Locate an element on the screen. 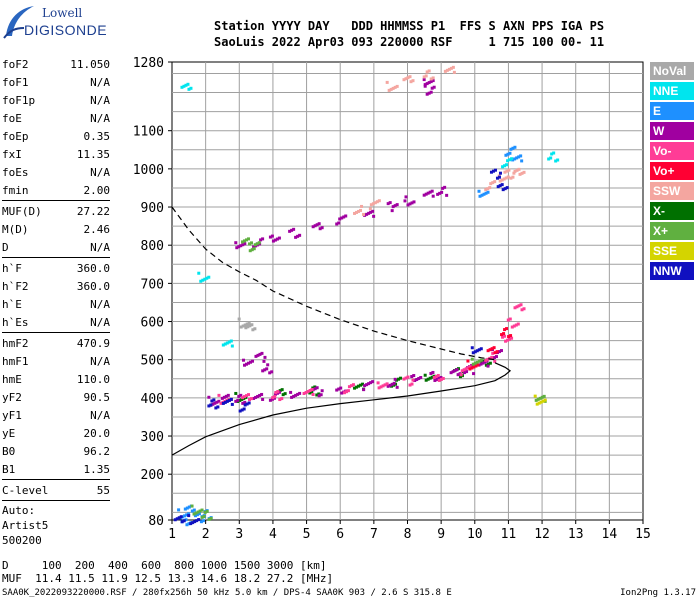 Image resolution: width=700 pixels, height=600 pixels. param-name: yE is located at coordinates (9, 433).